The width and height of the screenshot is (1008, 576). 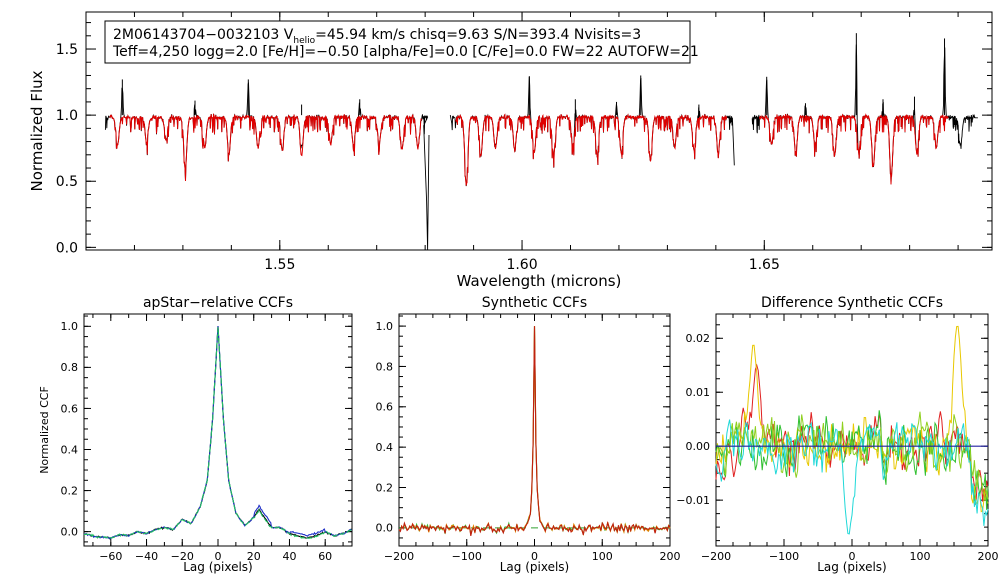 What do you see at coordinates (385, 326) in the screenshot?
I see `synthetic-ccf-ytick-label: 1.0` at bounding box center [385, 326].